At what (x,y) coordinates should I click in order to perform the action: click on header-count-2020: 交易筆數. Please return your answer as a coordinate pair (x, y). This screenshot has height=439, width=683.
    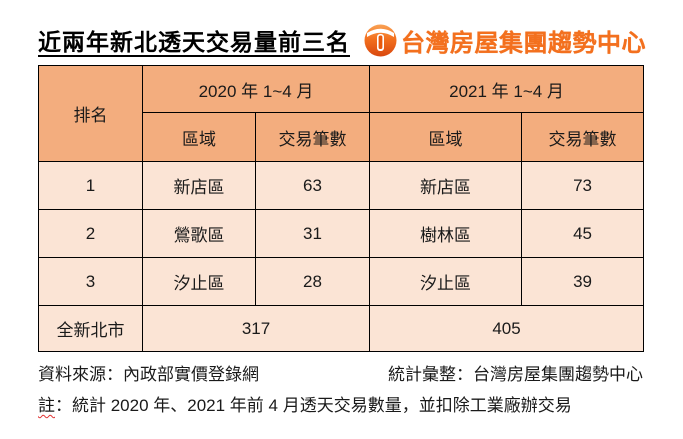
    Looking at the image, I should click on (312, 137).